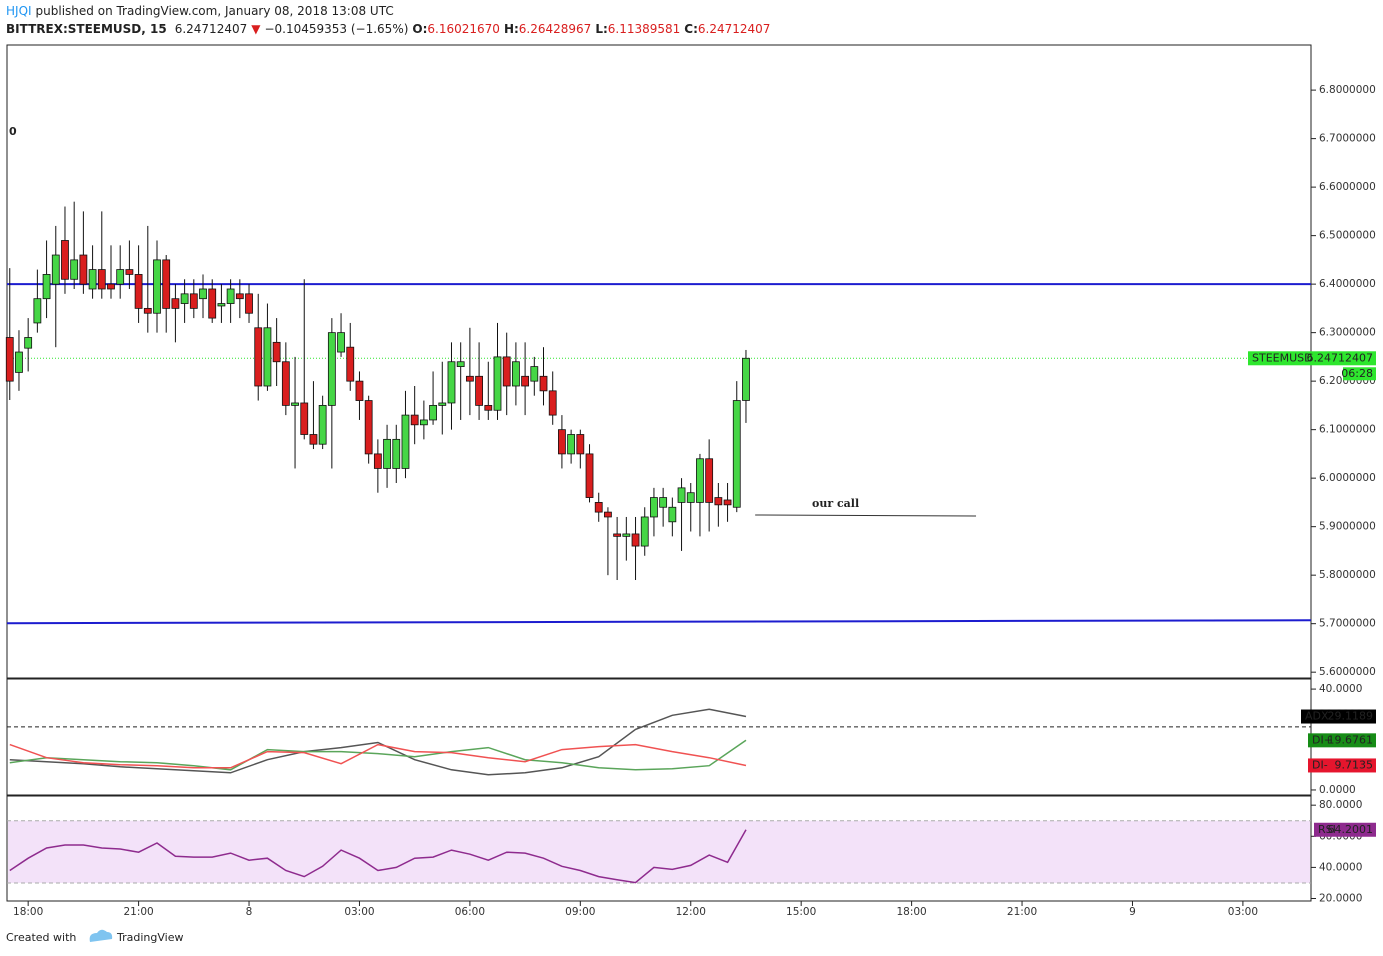 This screenshot has width=1383, height=956. I want to click on x-tick-label: 09:00, so click(580, 912).